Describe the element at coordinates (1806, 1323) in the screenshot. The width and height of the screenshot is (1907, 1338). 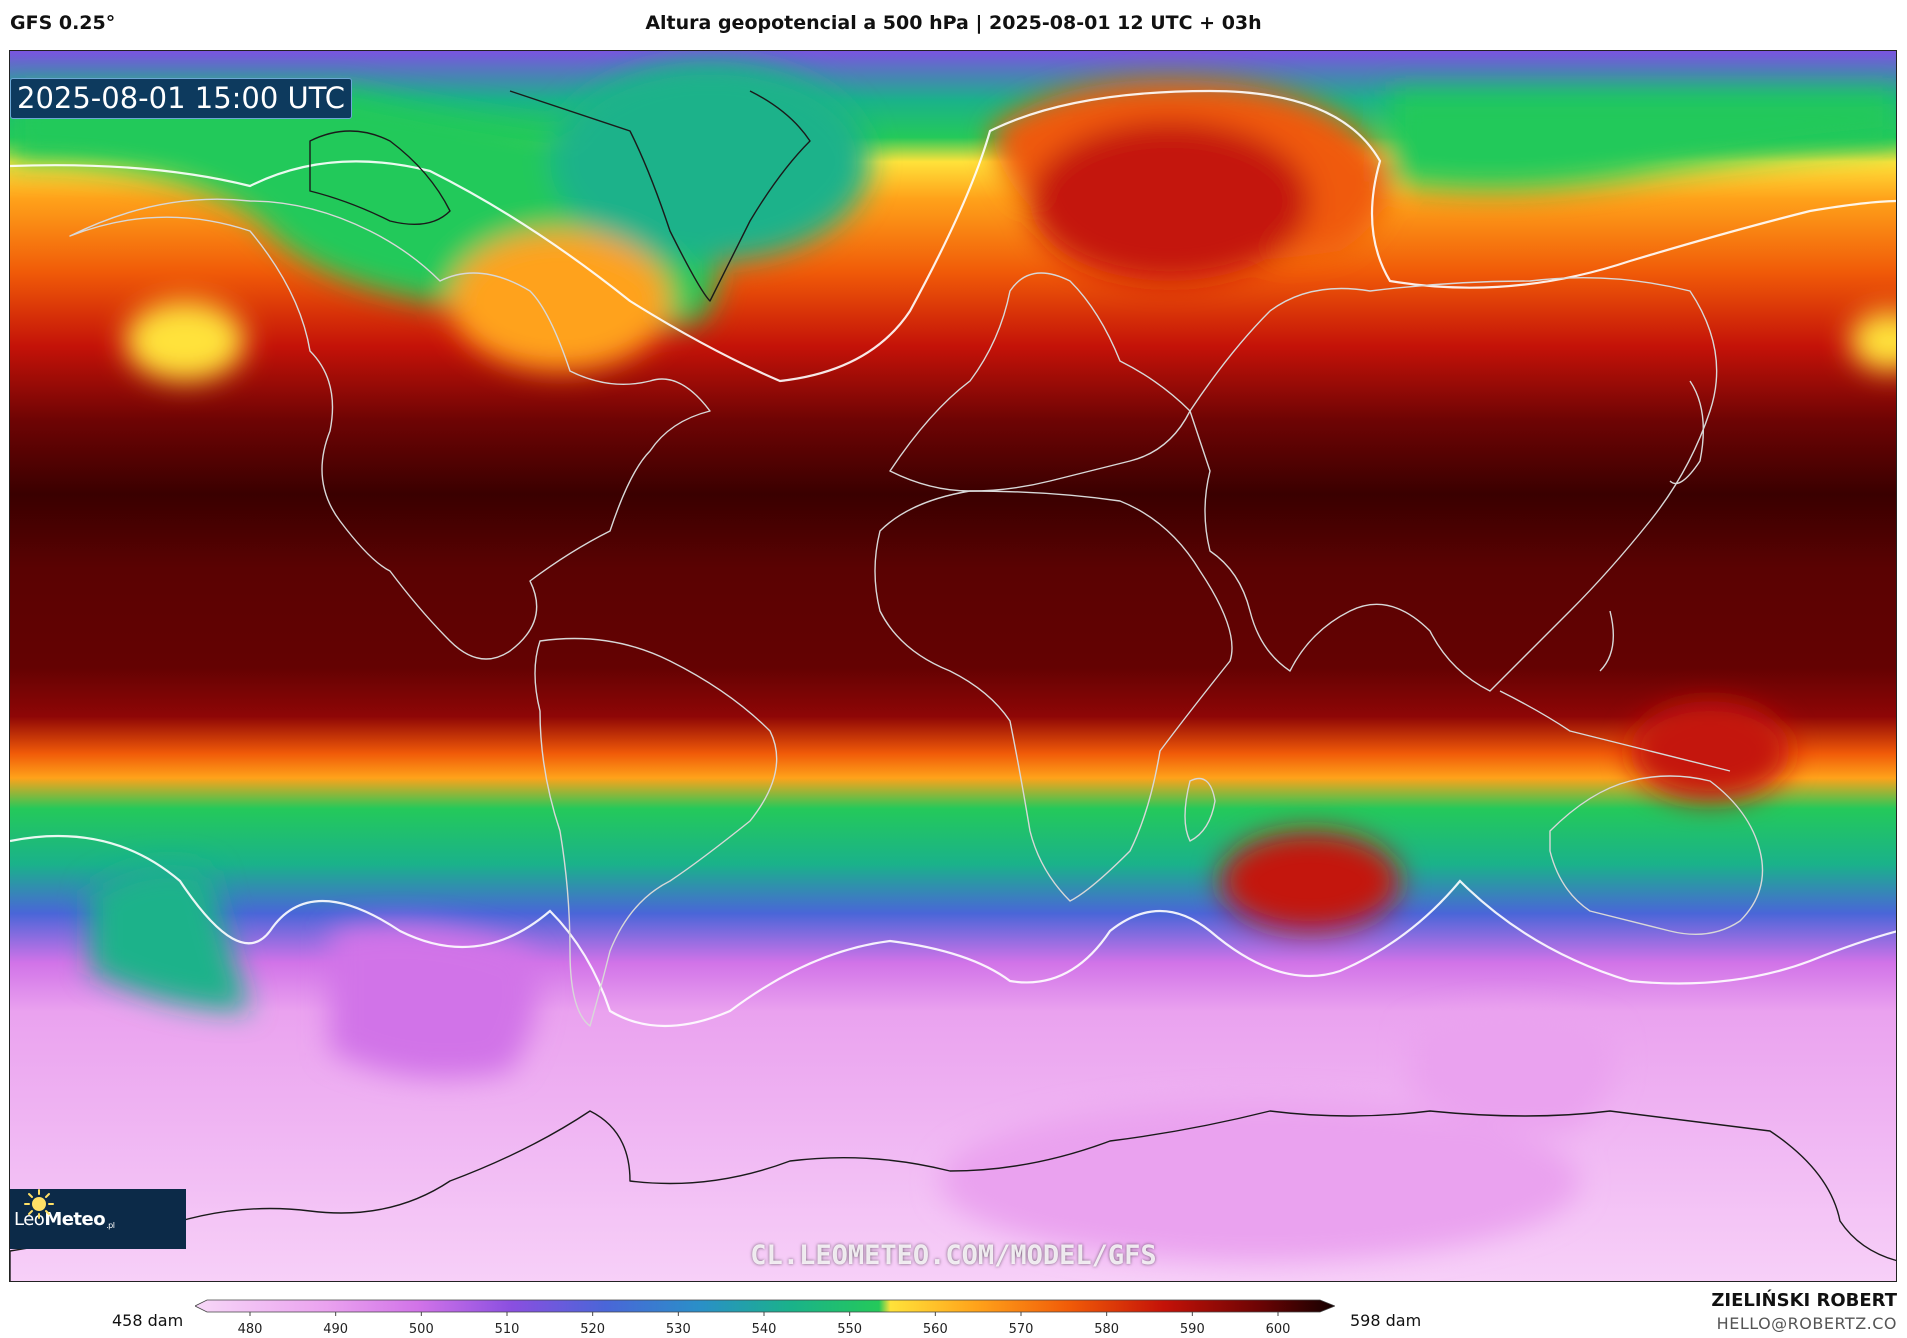
I see `author-email: HELLO@ROBERTZ.CO` at that location.